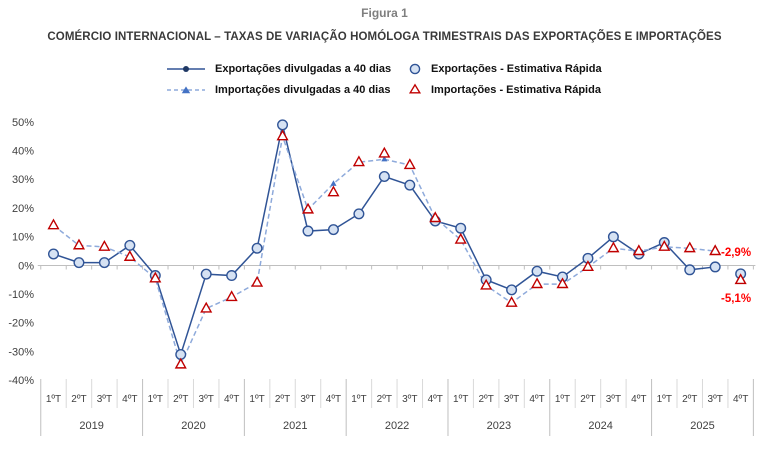 This screenshot has height=450, width=769. Describe the element at coordinates (415, 88) in the screenshot. I see `legend-swatch-import-flash` at that location.